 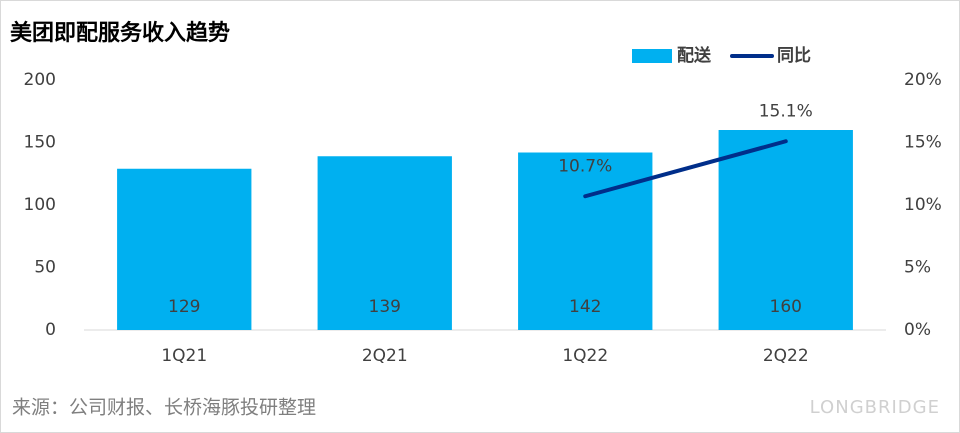 I want to click on x-tick-label: 2Q22, so click(x=786, y=356).